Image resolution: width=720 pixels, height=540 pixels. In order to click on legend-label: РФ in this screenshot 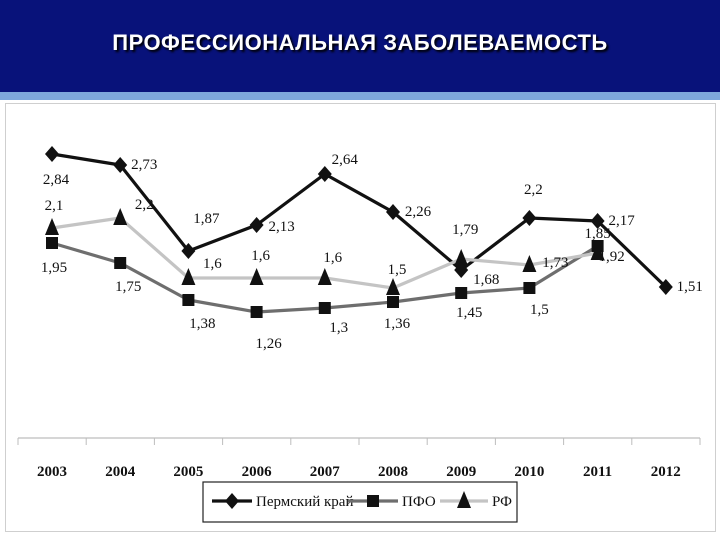, I will do `click(502, 502)`.